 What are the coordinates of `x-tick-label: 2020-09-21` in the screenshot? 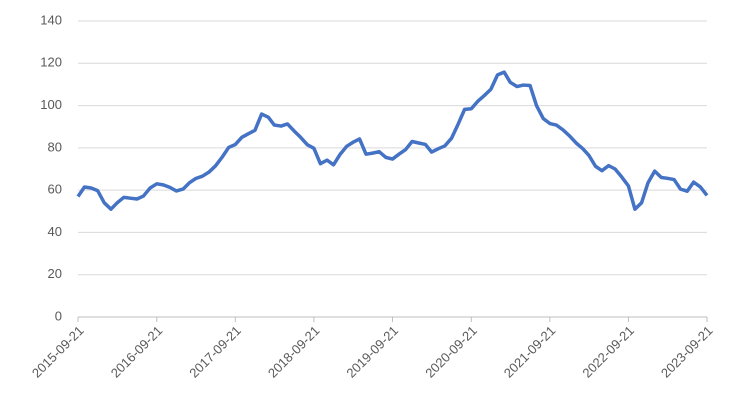 It's located at (451, 352).